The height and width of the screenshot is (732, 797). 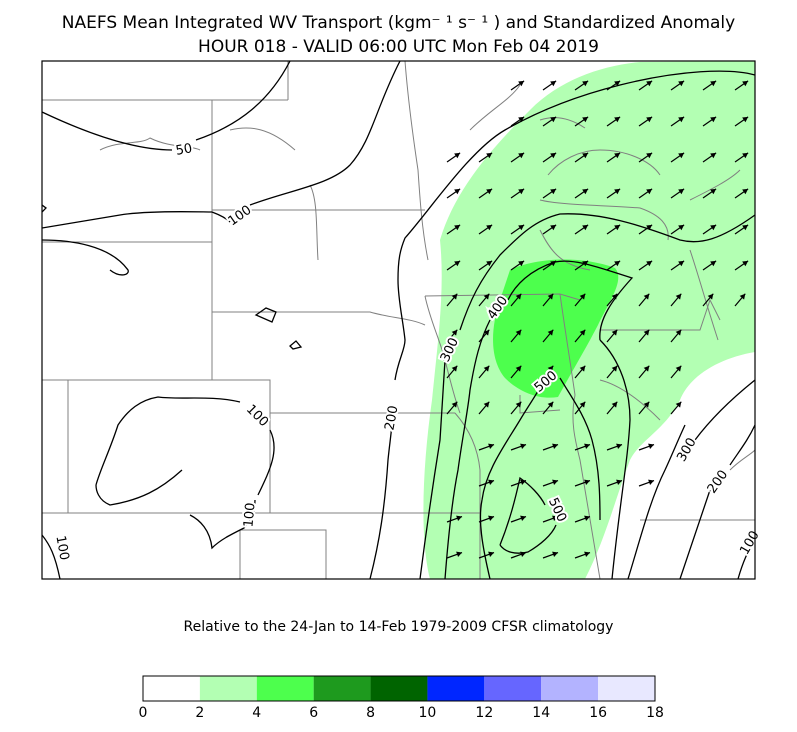 I want to click on contour-label-halo: 50, so click(x=184, y=150).